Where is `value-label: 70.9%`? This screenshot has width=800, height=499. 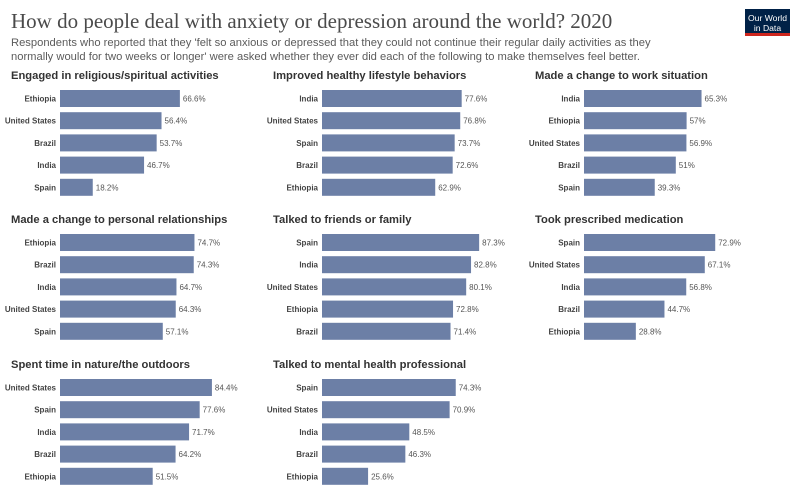
value-label: 70.9% is located at coordinates (464, 410).